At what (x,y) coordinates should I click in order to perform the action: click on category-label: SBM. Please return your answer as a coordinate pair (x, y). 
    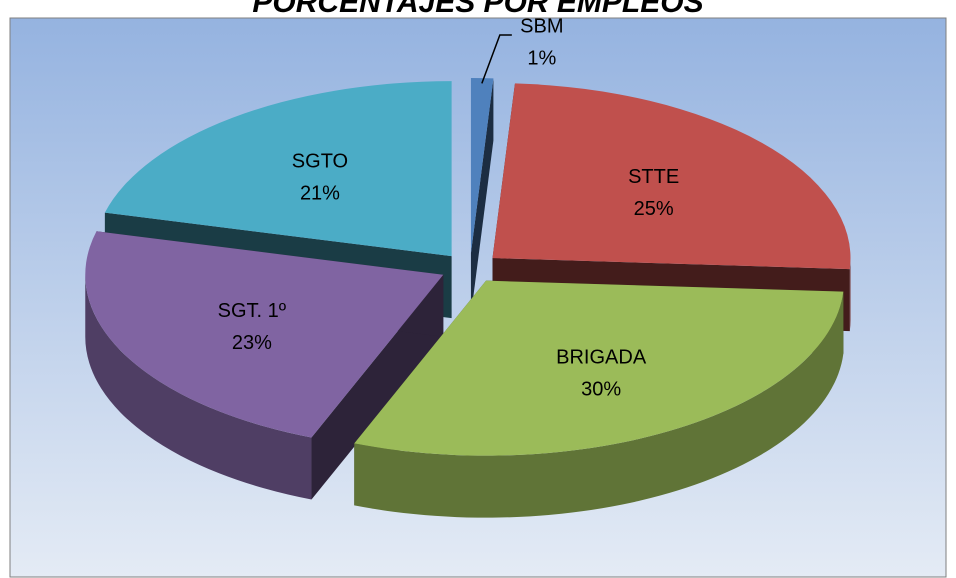
    Looking at the image, I should click on (541, 26).